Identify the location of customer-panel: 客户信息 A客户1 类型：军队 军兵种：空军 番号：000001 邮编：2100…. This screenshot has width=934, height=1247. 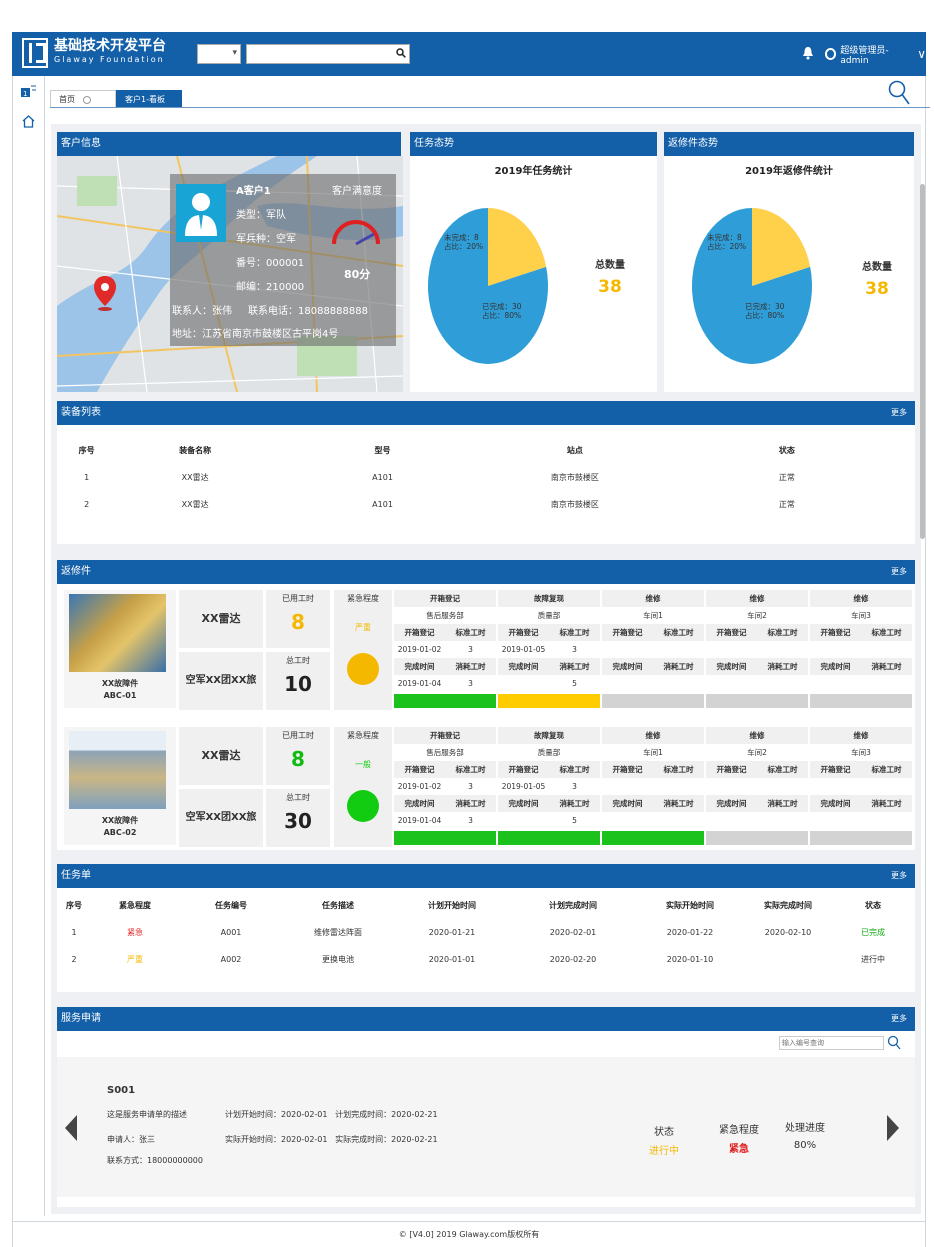
(230, 262).